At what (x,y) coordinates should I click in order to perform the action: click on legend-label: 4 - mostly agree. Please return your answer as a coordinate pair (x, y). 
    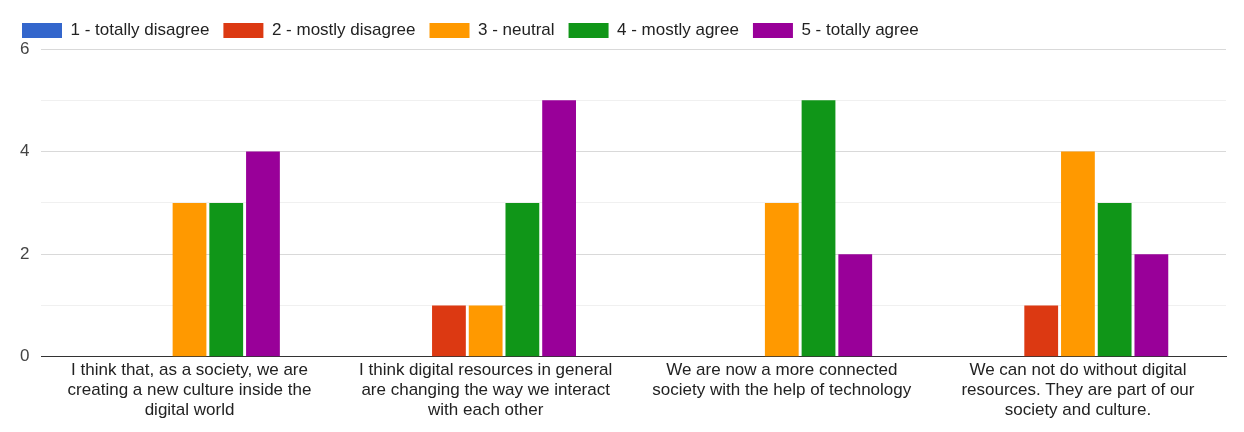
    Looking at the image, I should click on (678, 30).